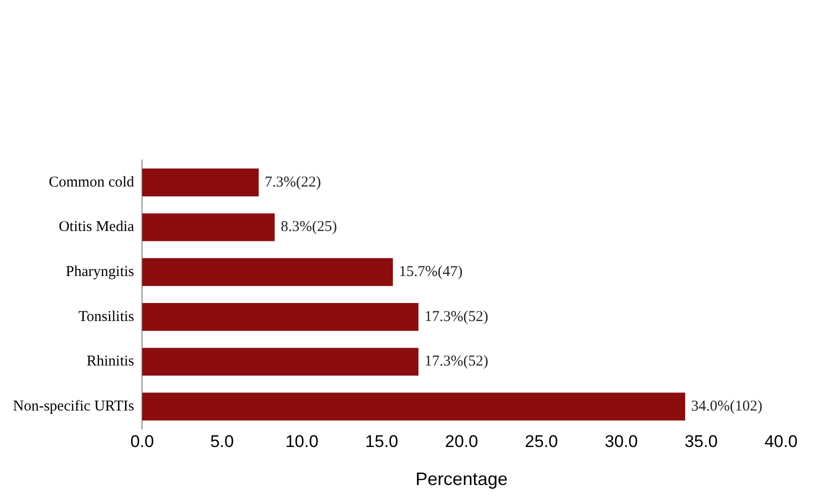 Image resolution: width=831 pixels, height=500 pixels. Describe the element at coordinates (222, 441) in the screenshot. I see `x-tick-label: 5.0` at that location.